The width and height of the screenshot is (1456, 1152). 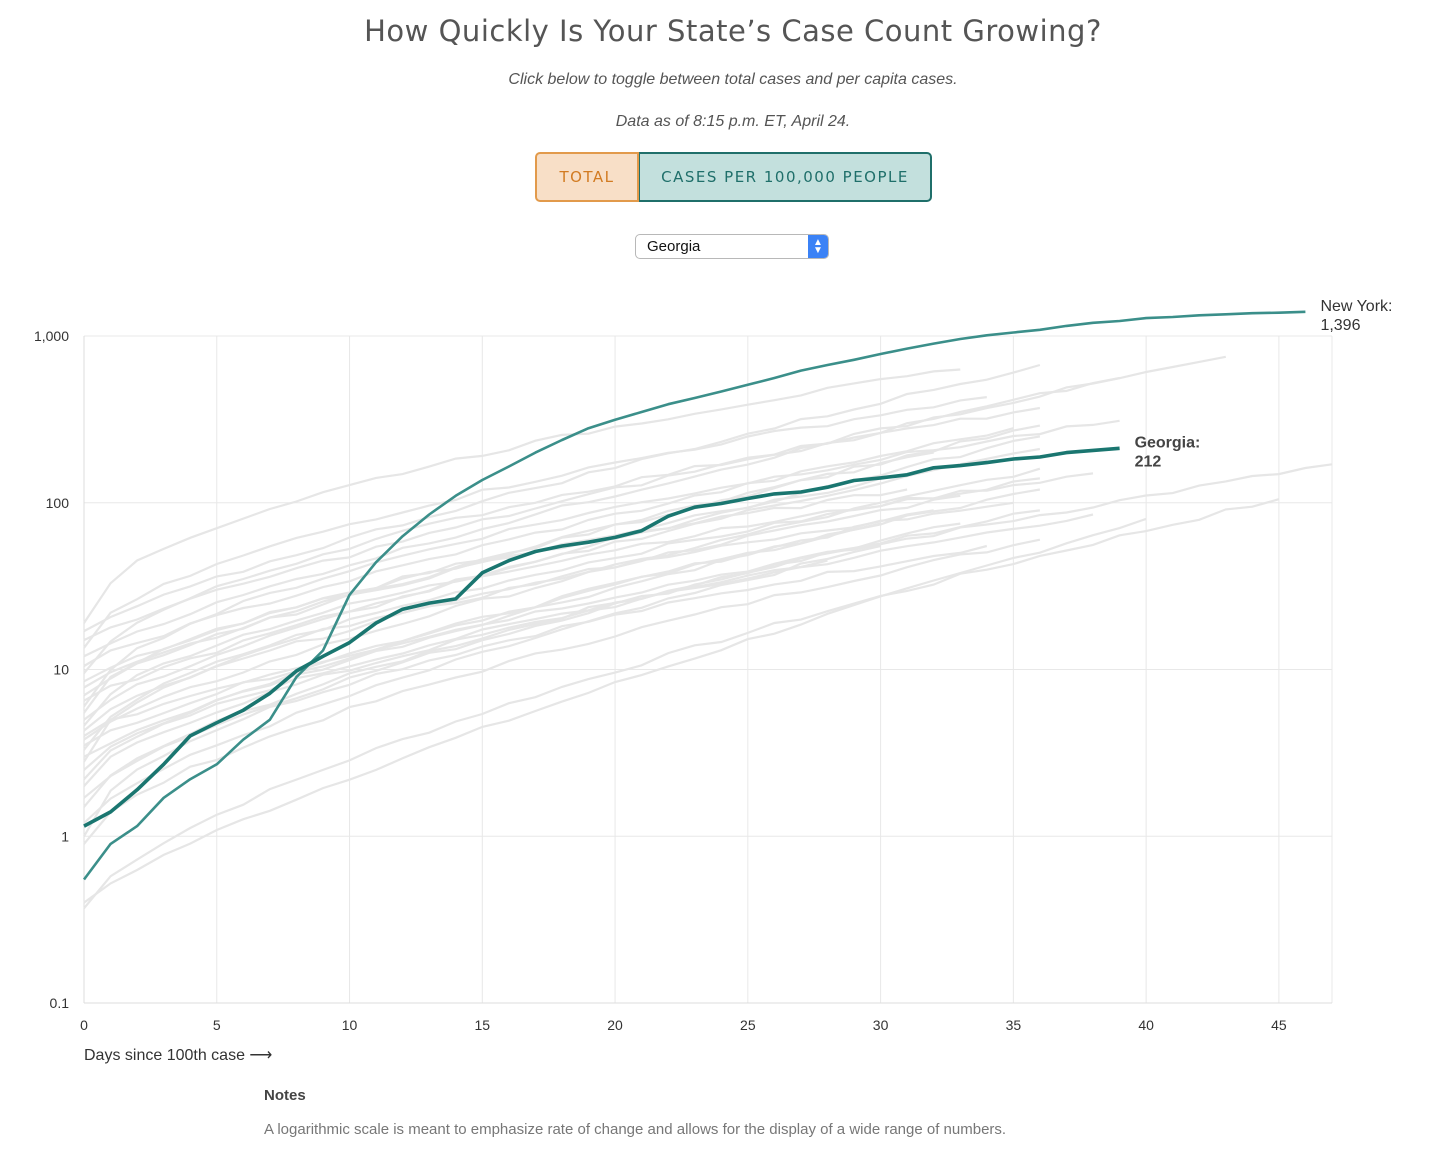 What do you see at coordinates (350, 1025) in the screenshot?
I see `x-tick-label: 10` at bounding box center [350, 1025].